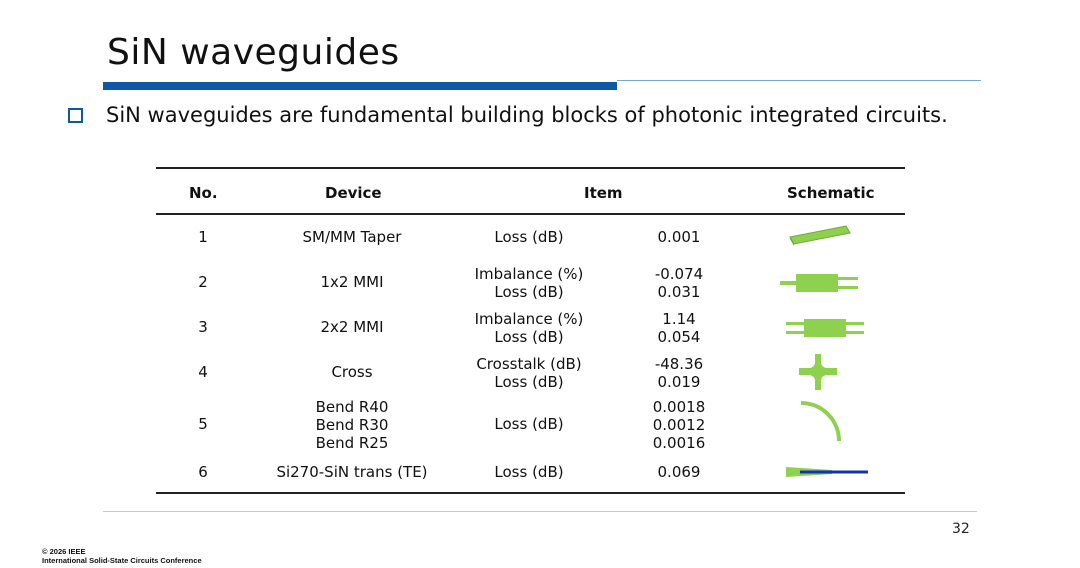 The width and height of the screenshot is (1080, 568). Describe the element at coordinates (603, 193) in the screenshot. I see `header-item: Item` at that location.